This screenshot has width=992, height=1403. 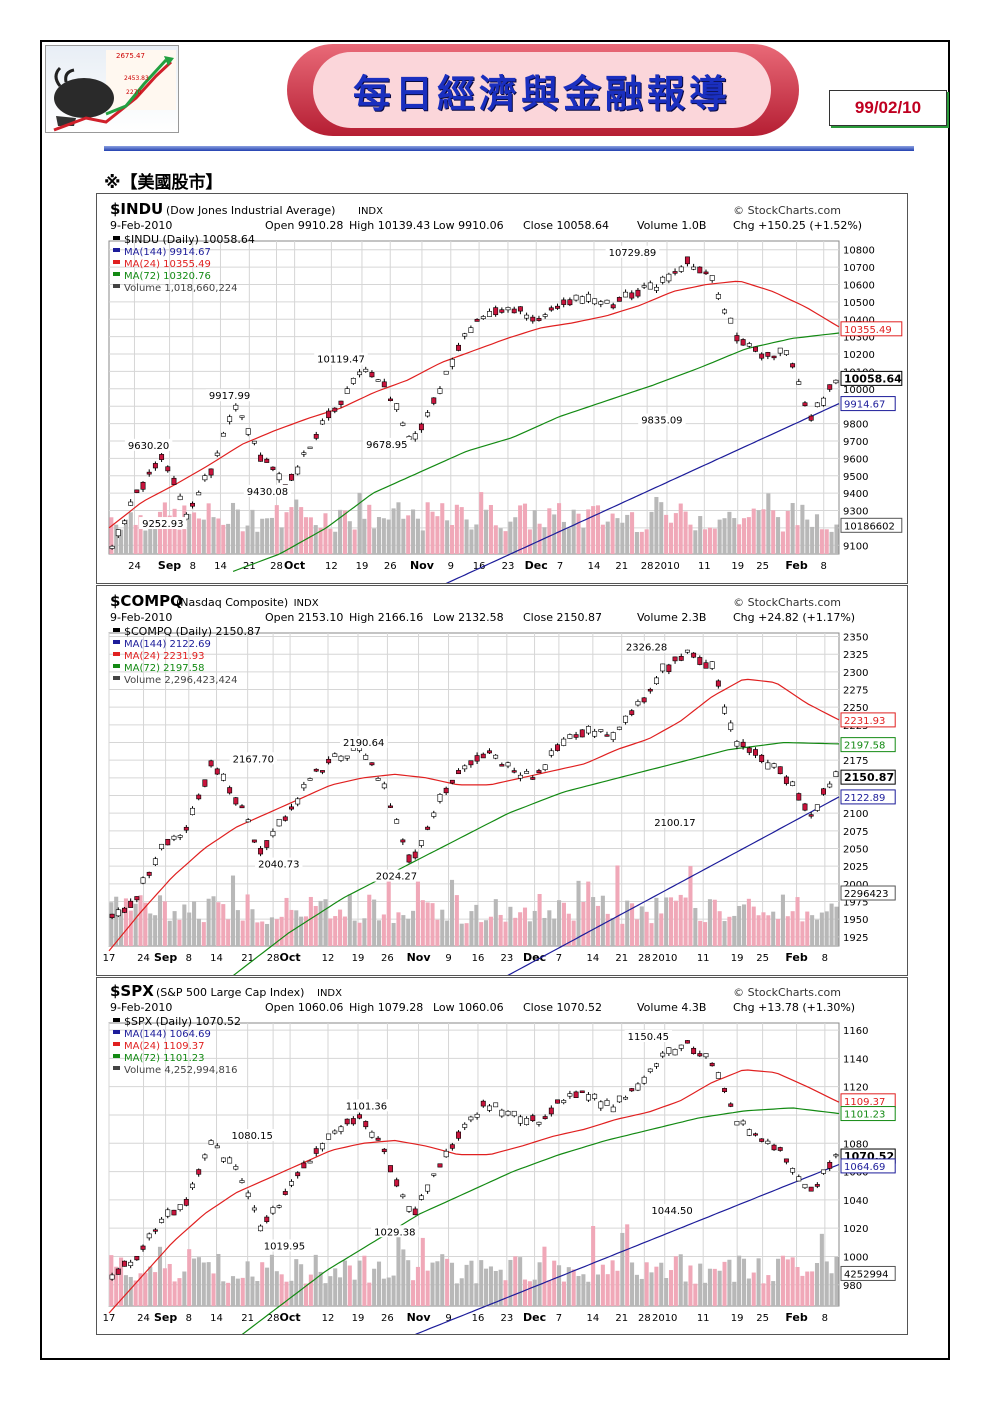 I want to click on value-tag: 10355.49, so click(x=868, y=330).